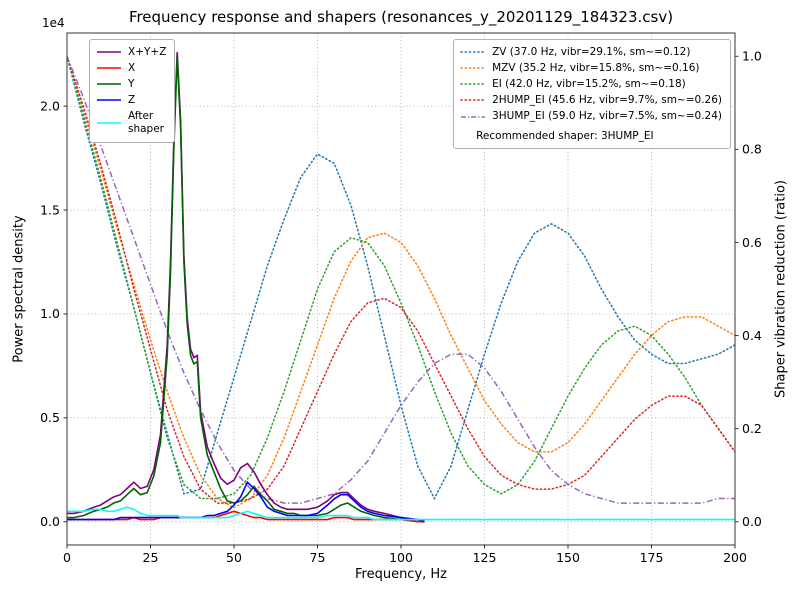 The height and width of the screenshot is (600, 800). I want to click on y-axis-right-label: Shaper vibration reduction (ratio), so click(781, 289).